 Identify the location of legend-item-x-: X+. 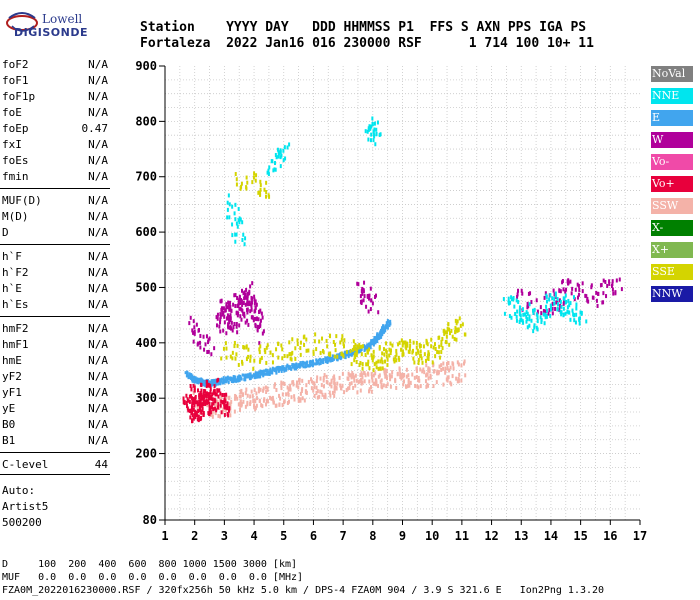
(672, 250).